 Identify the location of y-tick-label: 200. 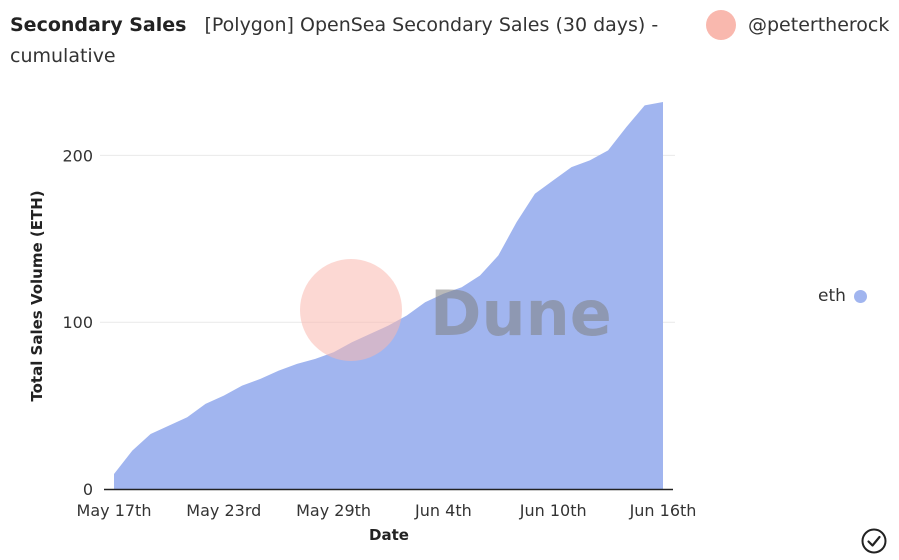
(77, 155).